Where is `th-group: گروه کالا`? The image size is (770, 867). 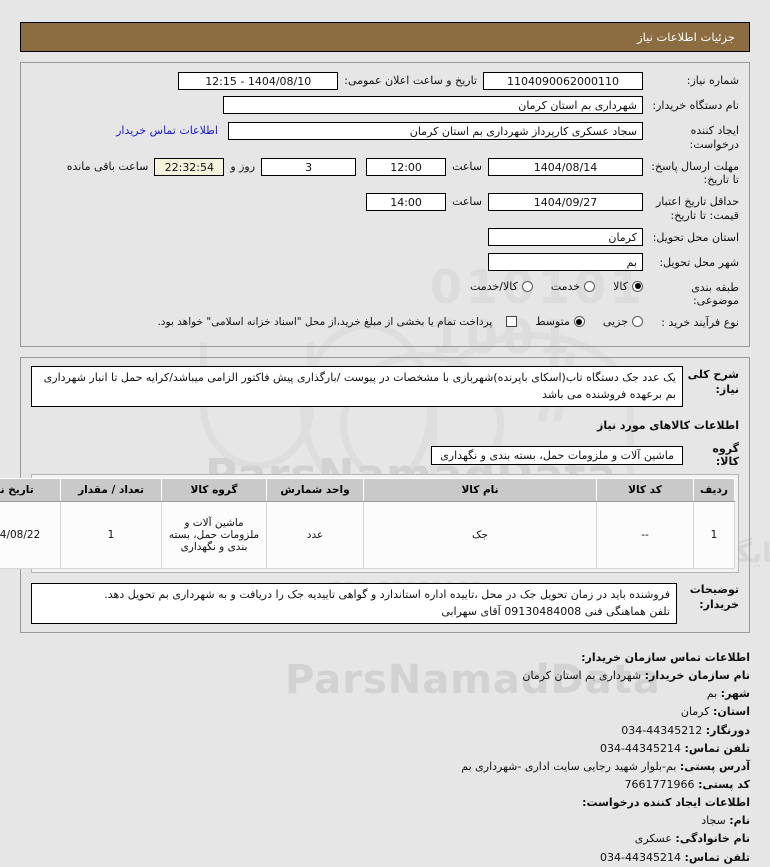 th-group: گروه کالا is located at coordinates (214, 490).